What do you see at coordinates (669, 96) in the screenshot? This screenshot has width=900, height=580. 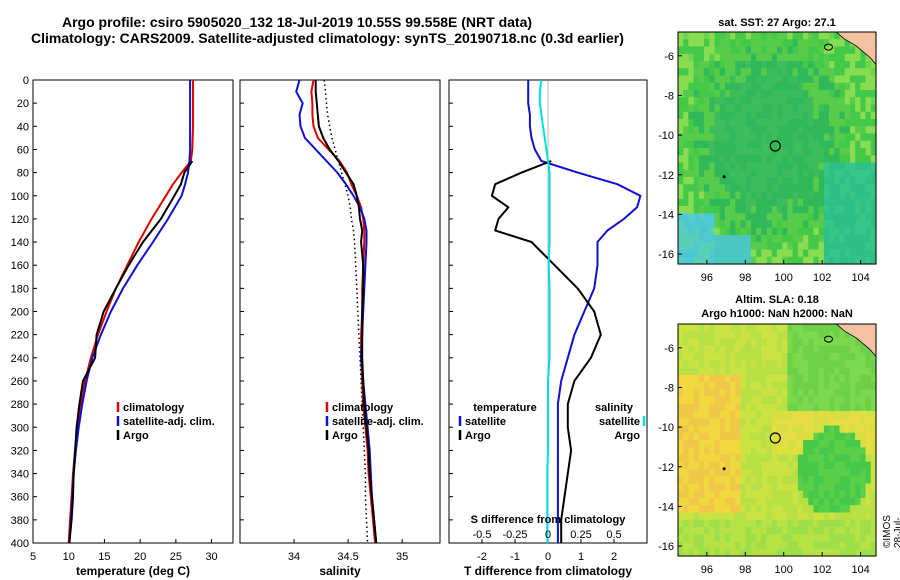 I see `map-y-tick-label: -8` at bounding box center [669, 96].